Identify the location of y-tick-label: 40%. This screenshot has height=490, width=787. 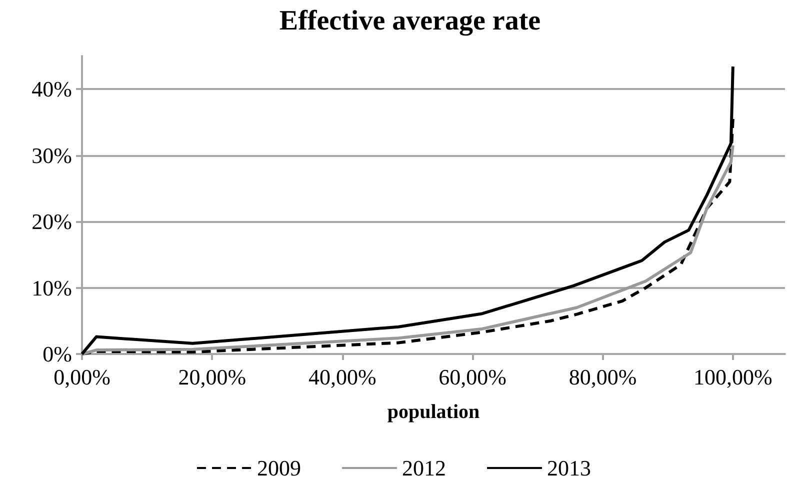
(52, 89).